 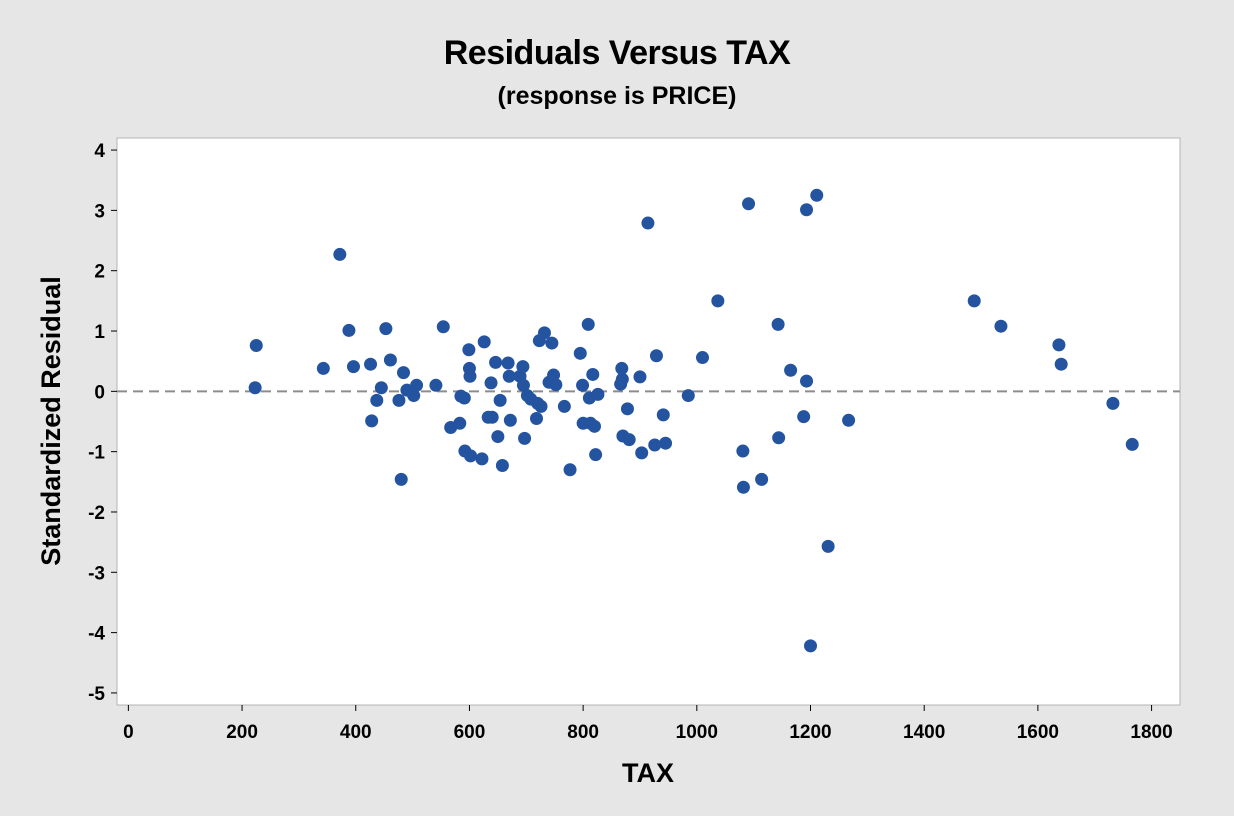 I want to click on y-tick-label: -5, so click(x=96, y=694).